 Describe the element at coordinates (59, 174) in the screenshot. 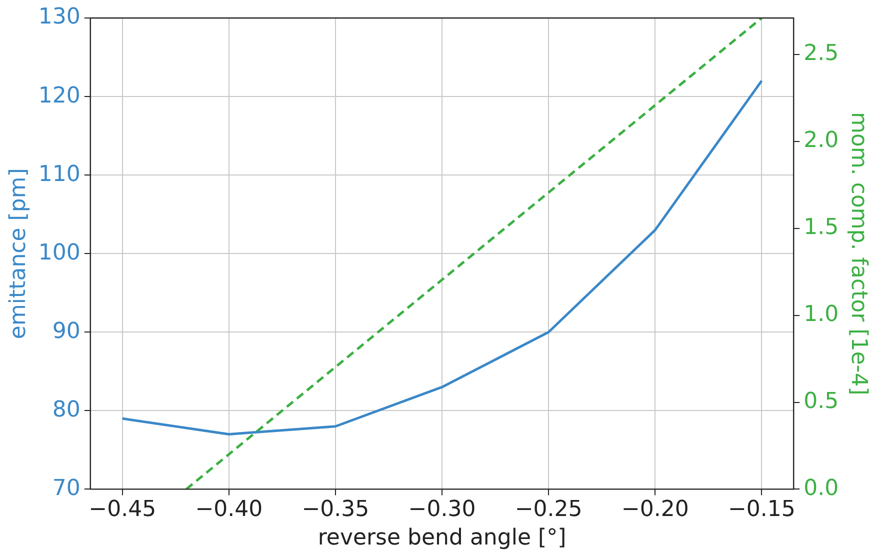

I see `y-tick-label: 110` at that location.